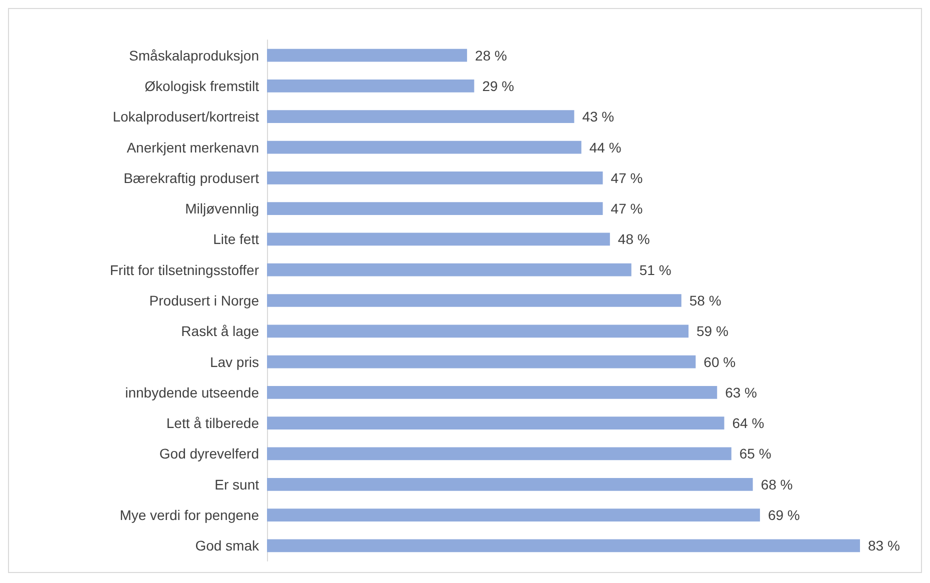 The height and width of the screenshot is (583, 930). I want to click on data-label: 65 %, so click(755, 454).